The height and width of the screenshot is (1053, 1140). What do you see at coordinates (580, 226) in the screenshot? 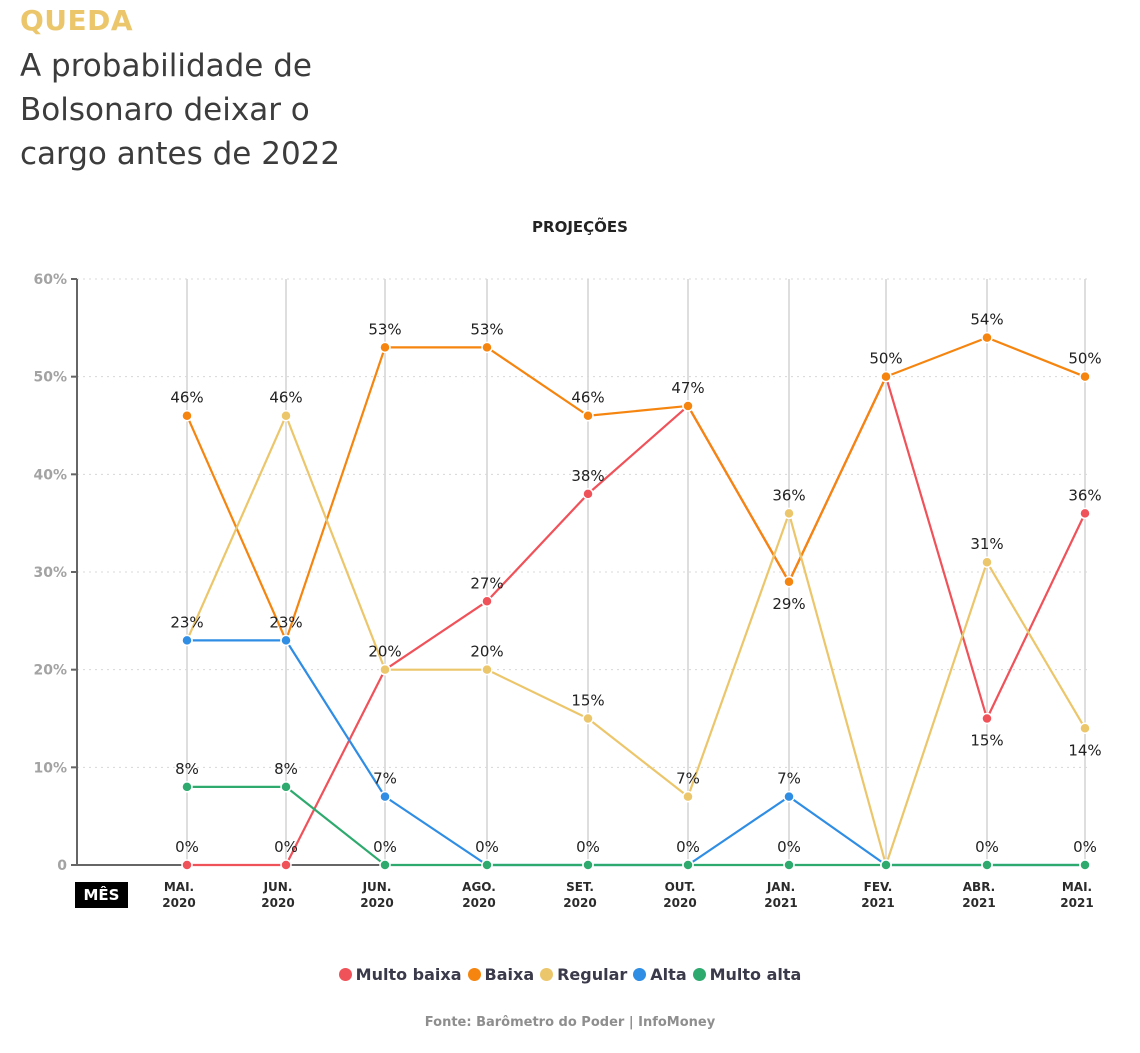
I see `chart-title: PROJEÇÕES` at bounding box center [580, 226].